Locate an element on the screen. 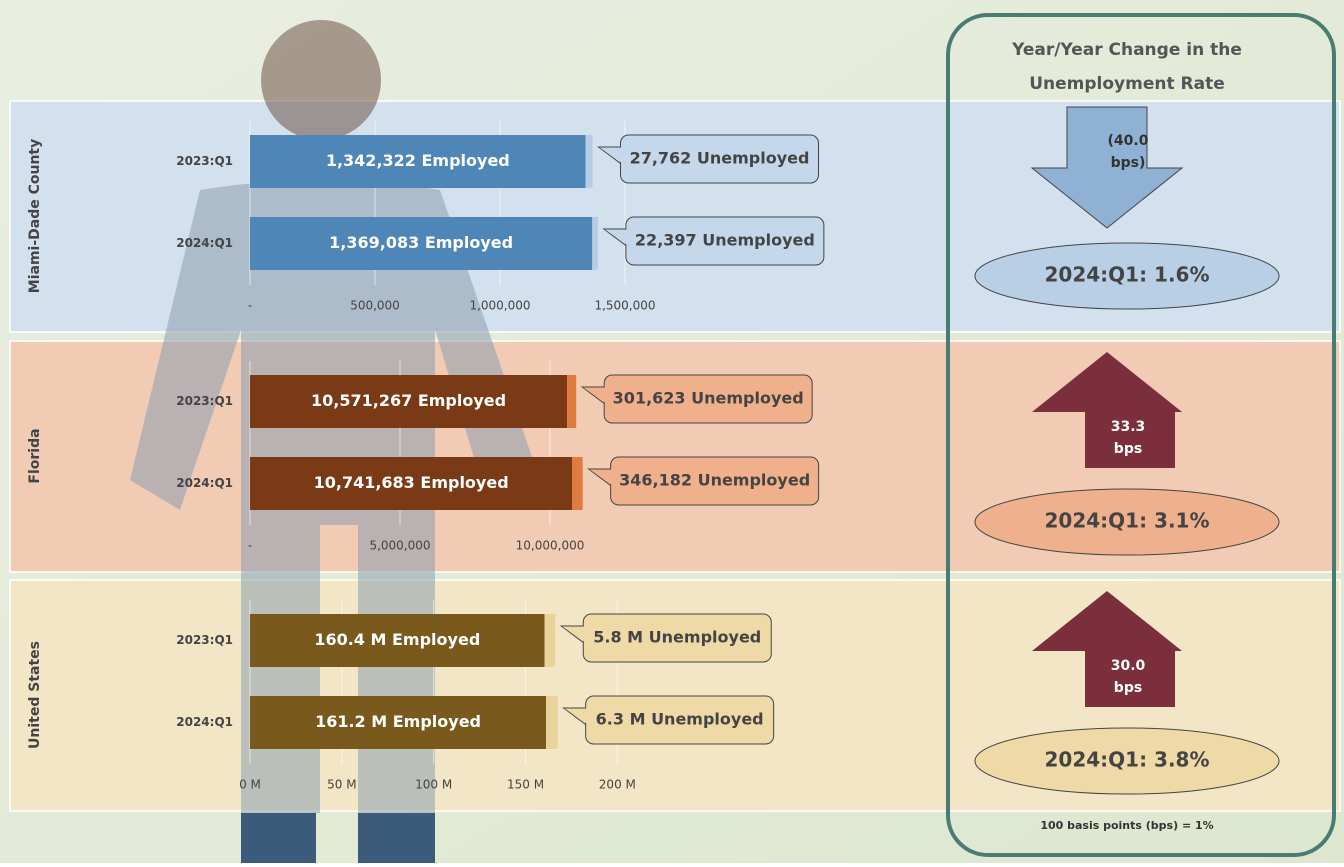  employed-label: 1,369,083 Employed is located at coordinates (421, 242).